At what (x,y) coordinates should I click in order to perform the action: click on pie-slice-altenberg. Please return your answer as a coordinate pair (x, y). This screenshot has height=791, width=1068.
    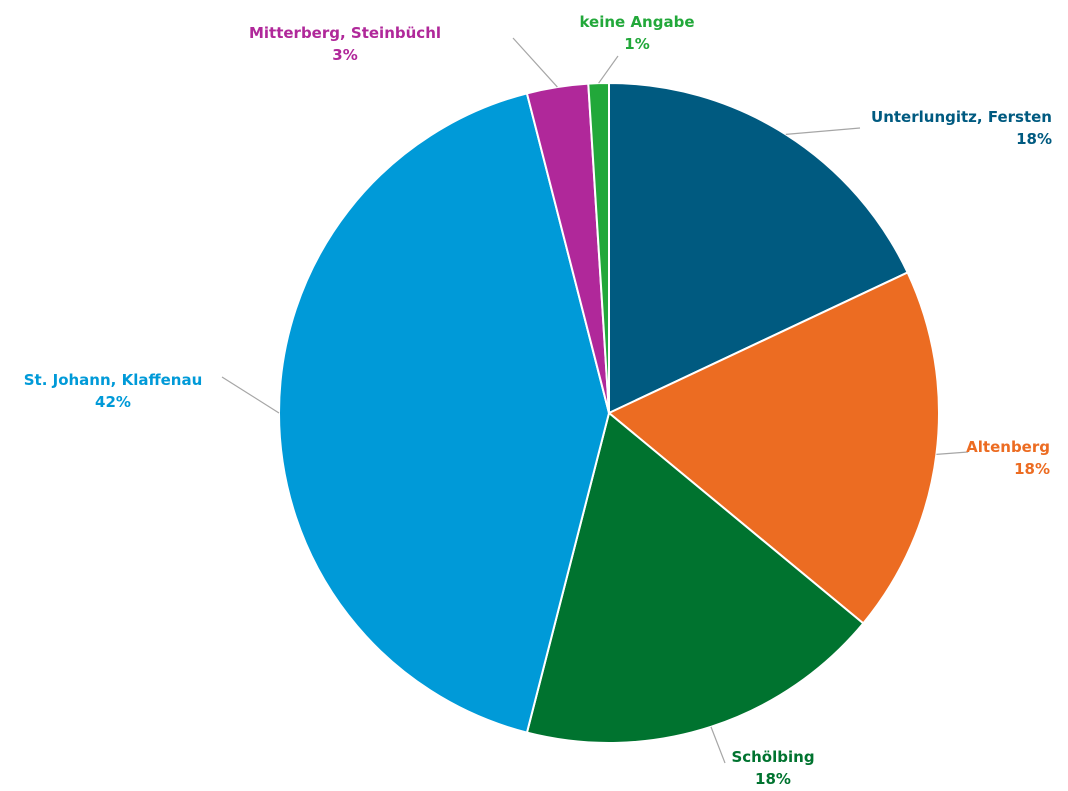
    Looking at the image, I should click on (773, 448).